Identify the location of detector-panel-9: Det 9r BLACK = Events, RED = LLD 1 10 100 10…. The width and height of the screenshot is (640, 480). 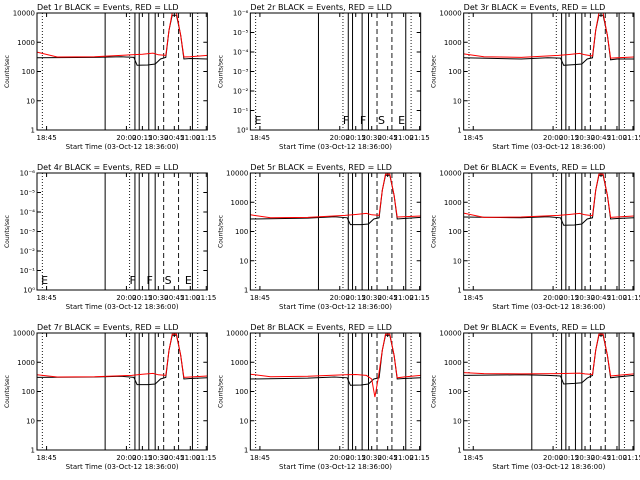
(535, 397).